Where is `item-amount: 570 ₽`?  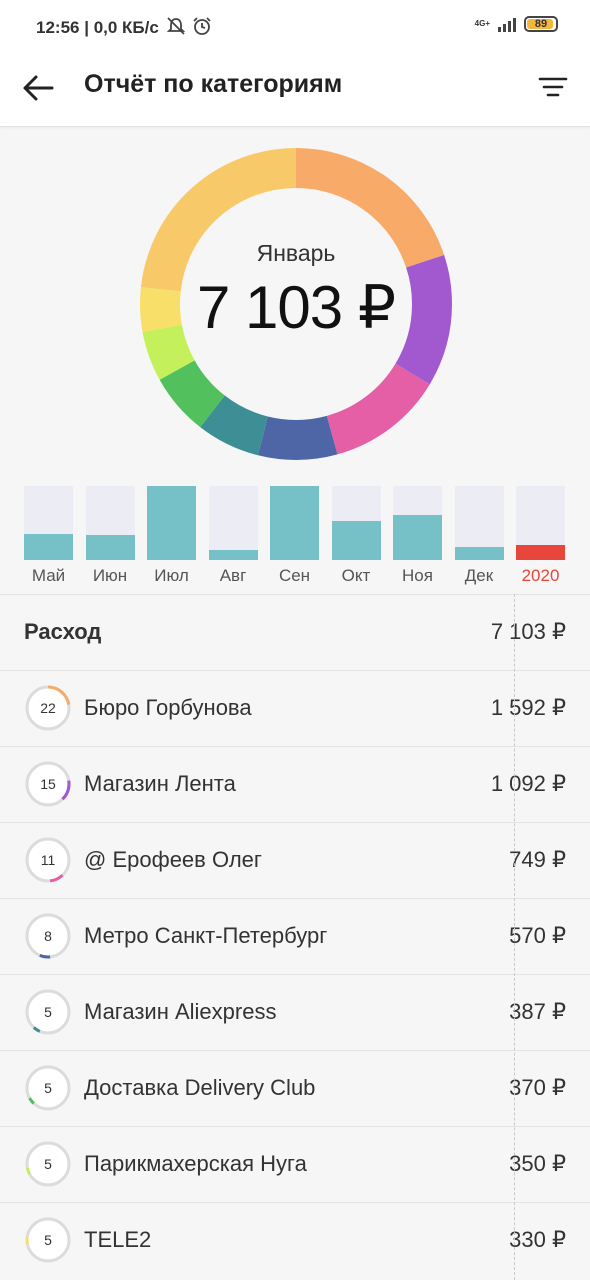
item-amount: 570 ₽ is located at coordinates (537, 935).